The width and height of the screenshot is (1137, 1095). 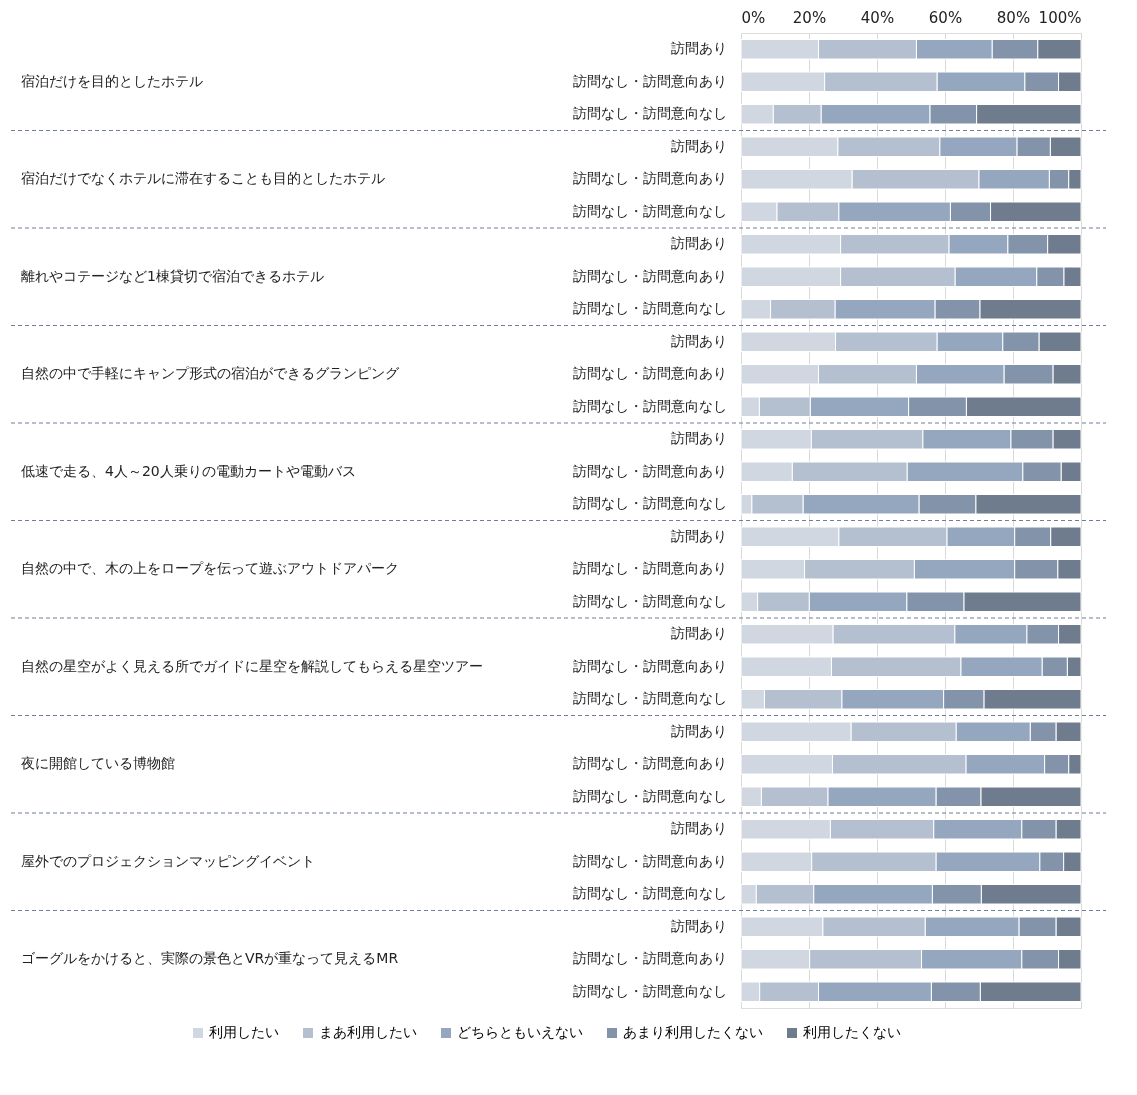 What do you see at coordinates (252, 665) in the screenshot?
I see `text: 自然の星空がよく見える所でガイドに星空を解説してもらえる星空ツアー` at bounding box center [252, 665].